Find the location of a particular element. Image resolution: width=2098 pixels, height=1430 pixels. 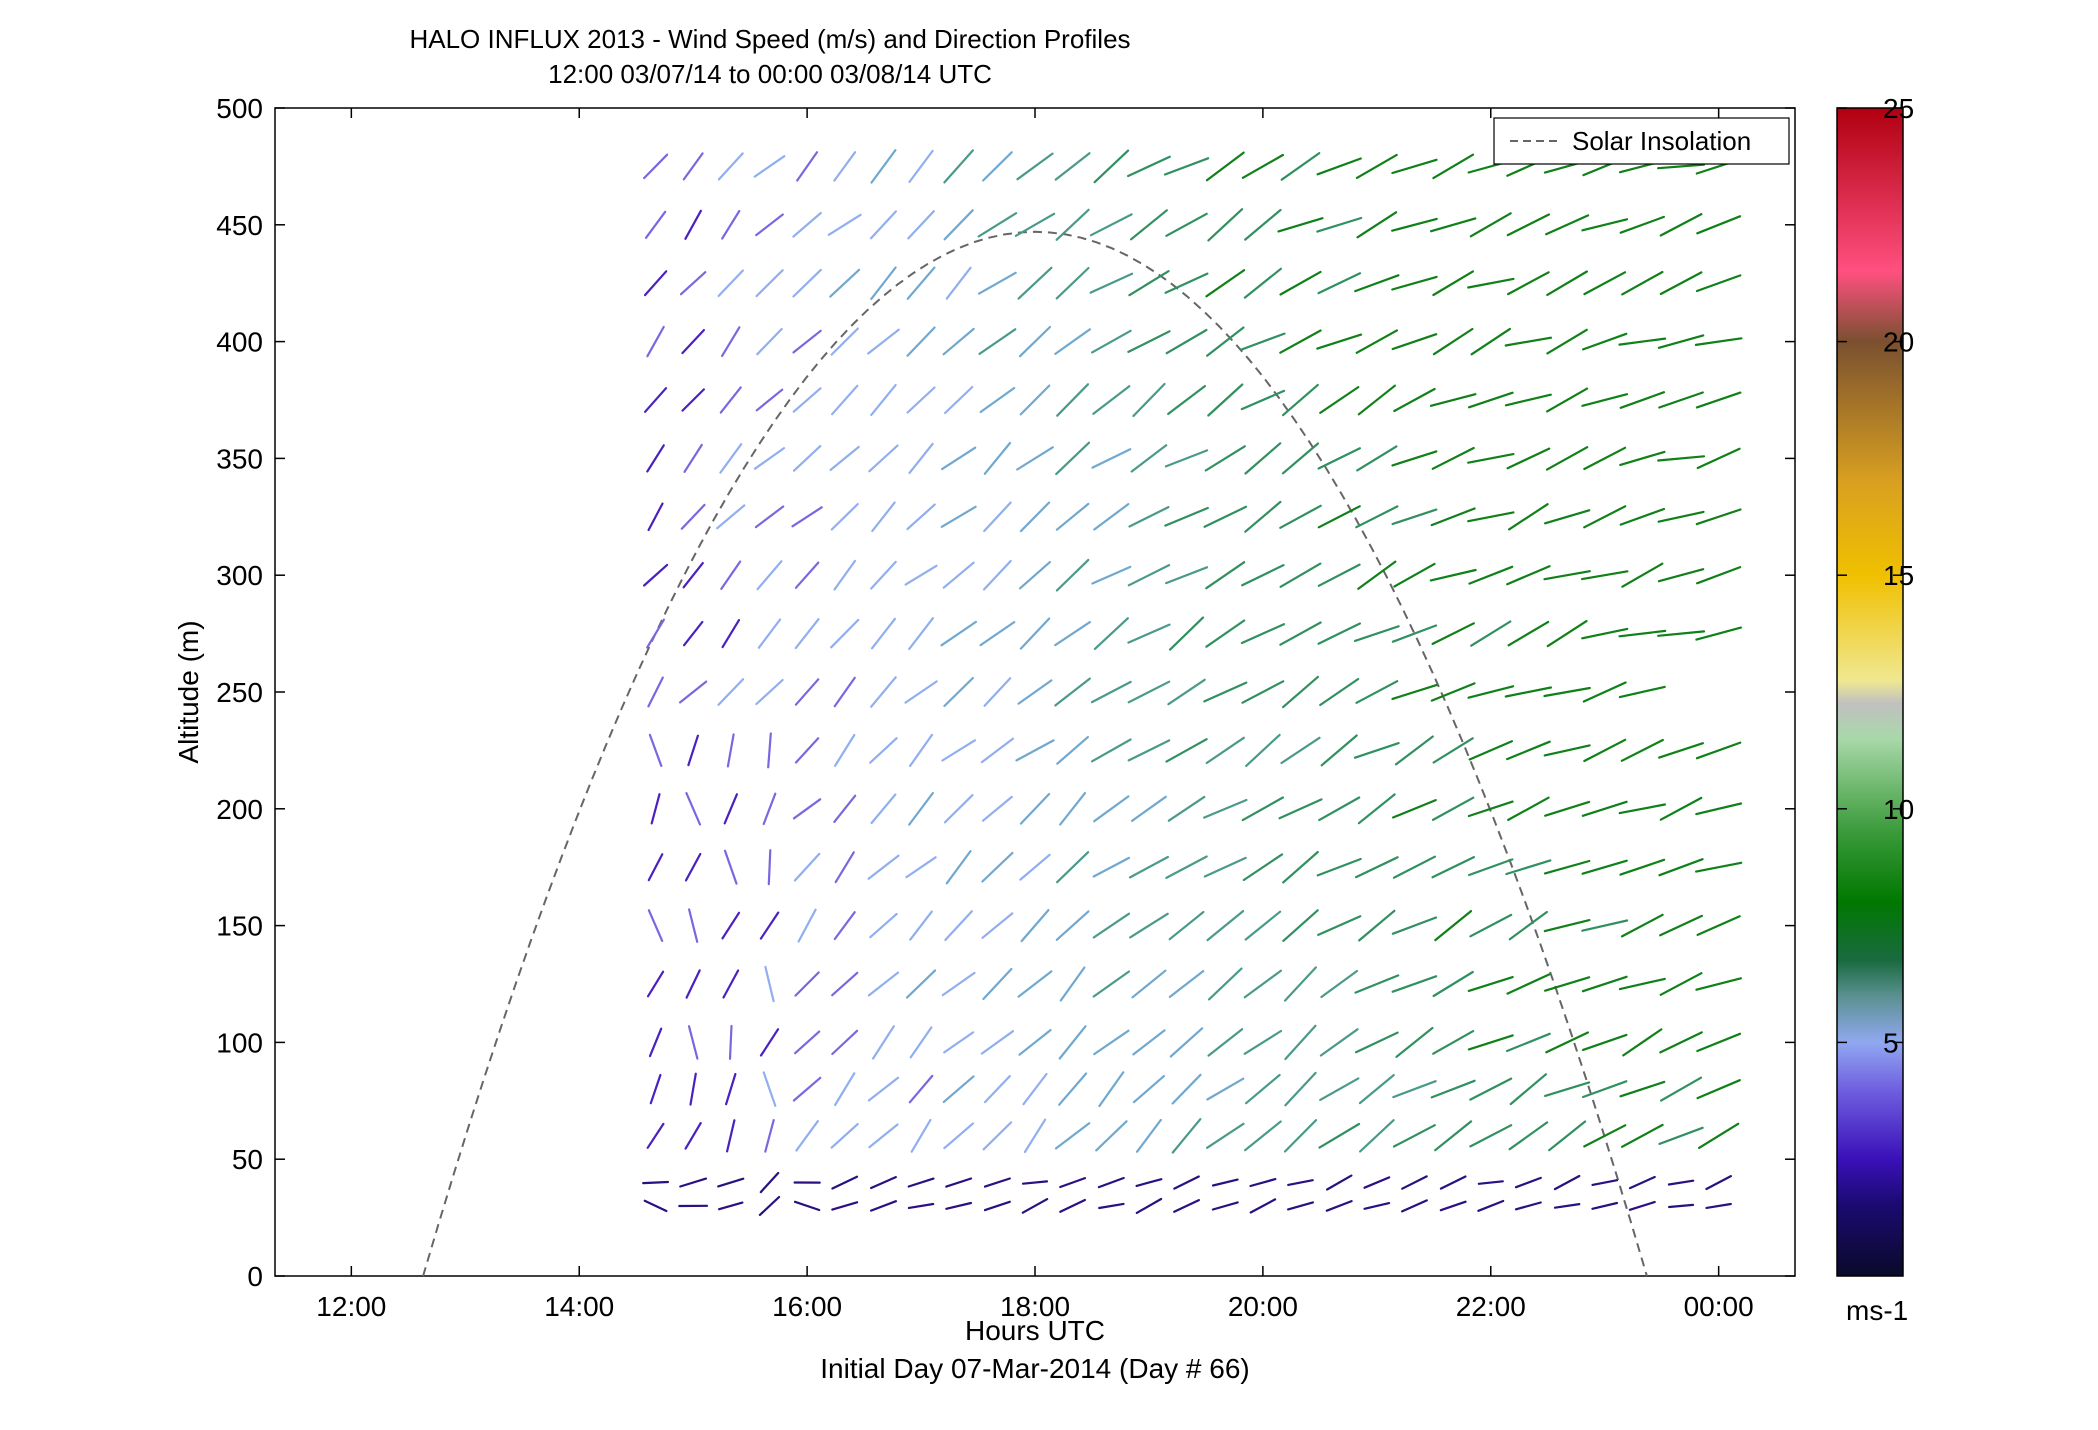

colorbar-gradient is located at coordinates (1870, 692).